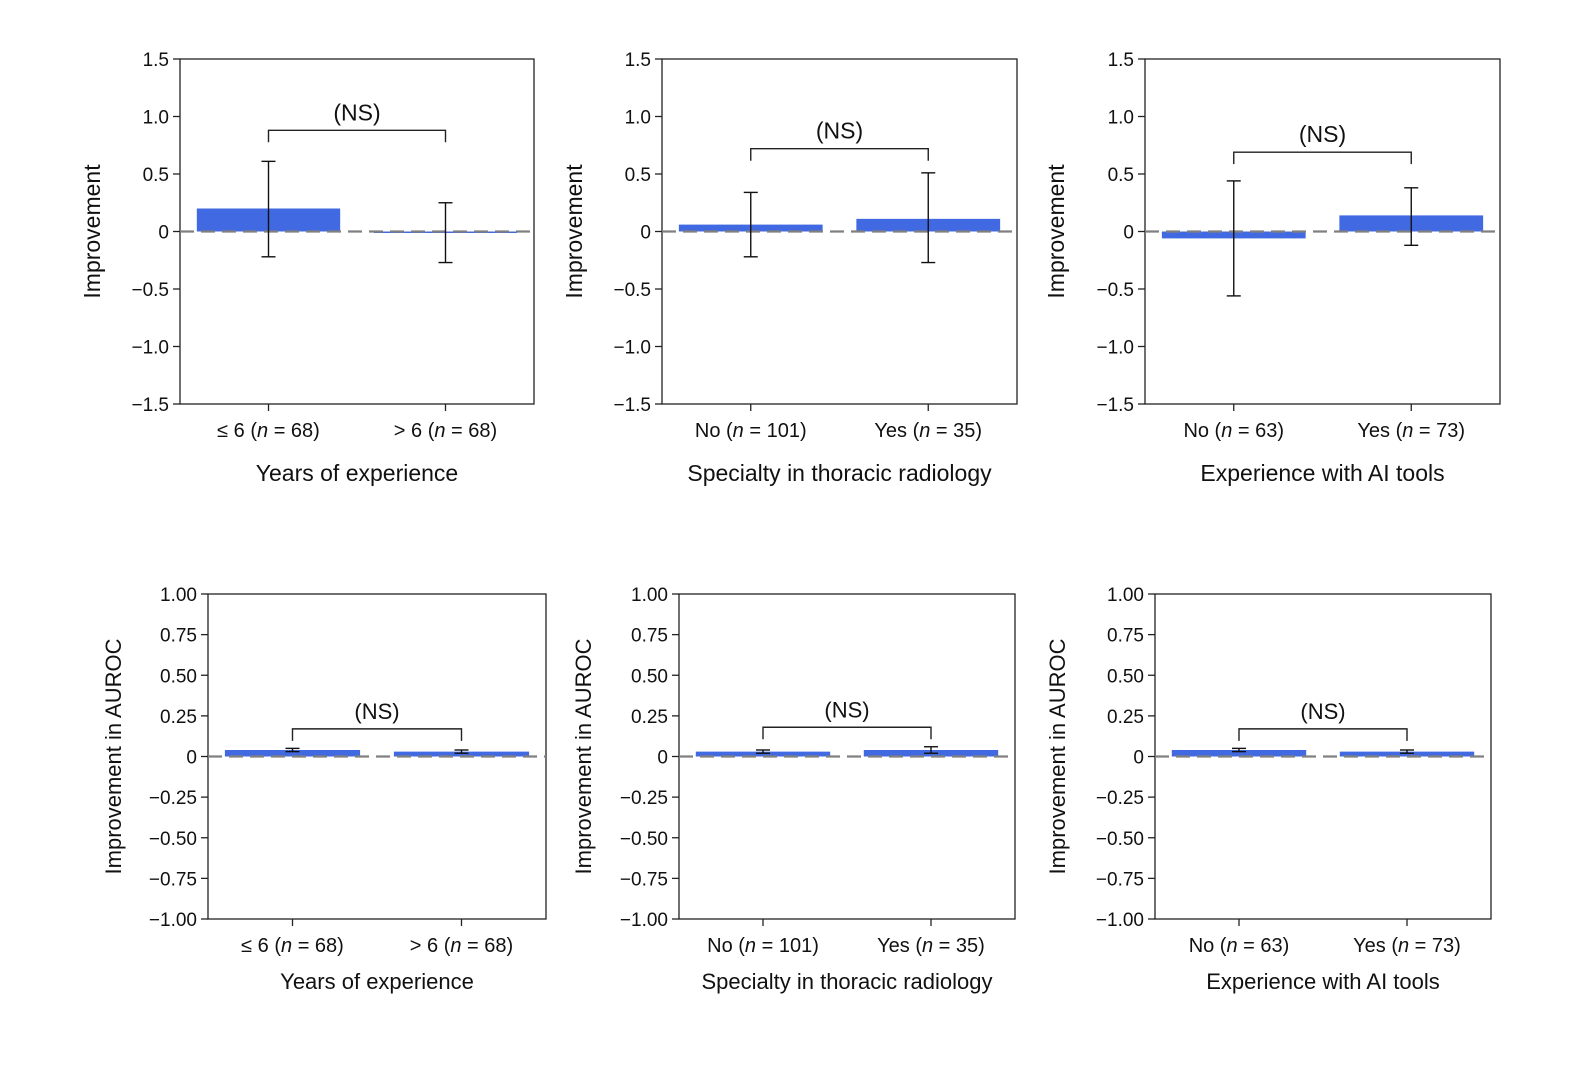 The height and width of the screenshot is (1092, 1584). I want to click on x-tick-label-part: ≤ 6 (, so click(261, 946).